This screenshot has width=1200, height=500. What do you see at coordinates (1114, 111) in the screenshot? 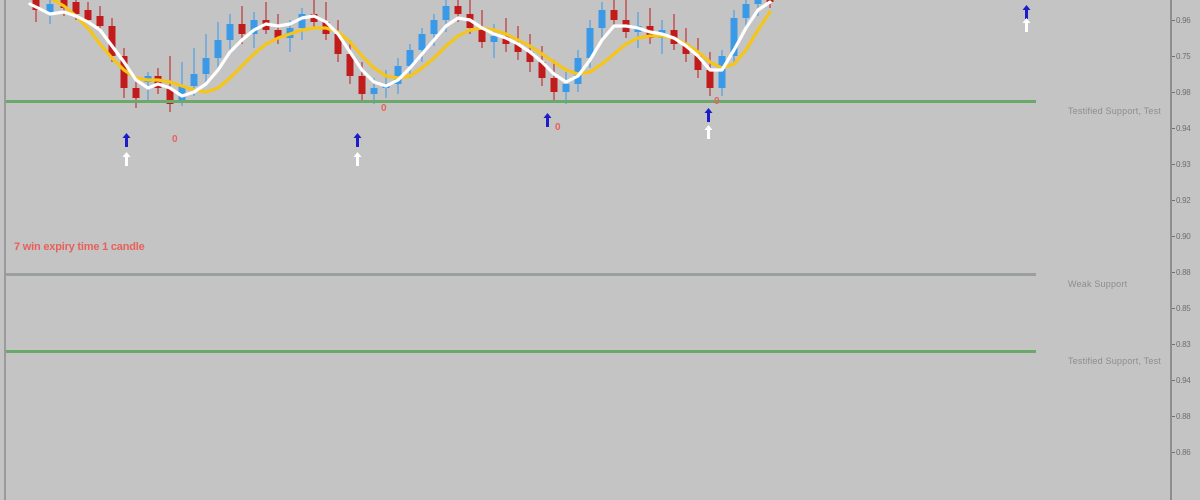
I see `level-label-tested-support-upper: Testified Support, Test` at bounding box center [1114, 111].